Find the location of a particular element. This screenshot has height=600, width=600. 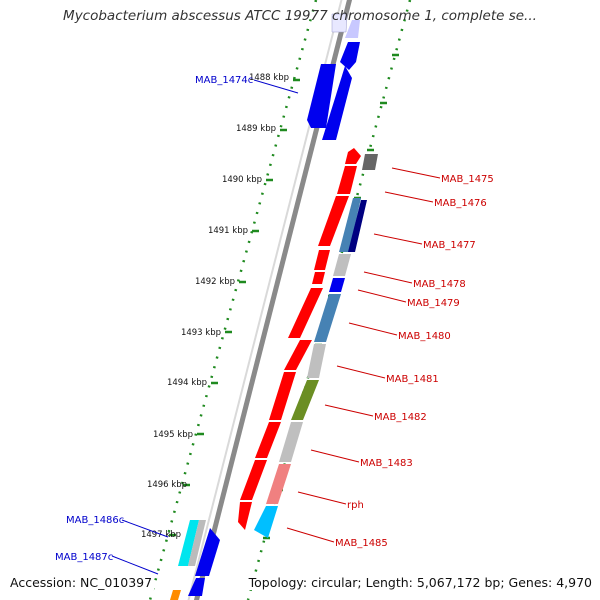

ruler-tick-label: 1492 kbp is located at coordinates (215, 282).